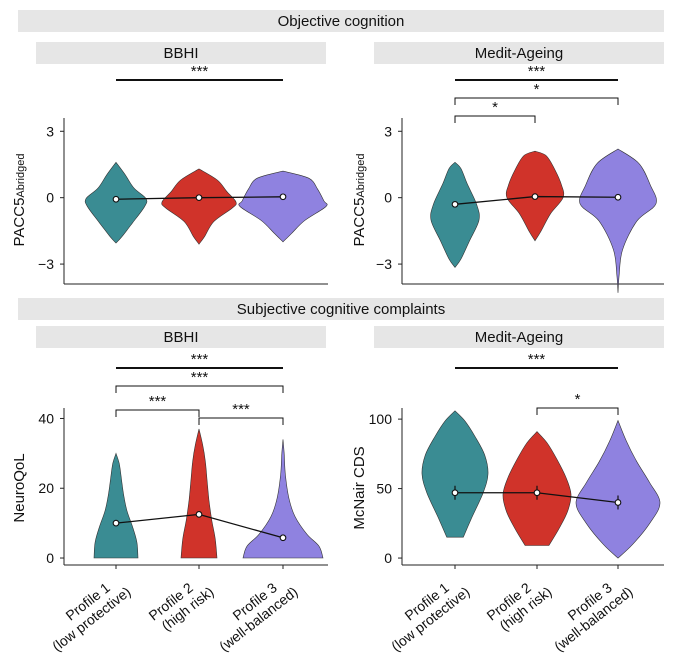  I want to click on panel-header-medit-objective: Medit-Ageing, so click(519, 53).